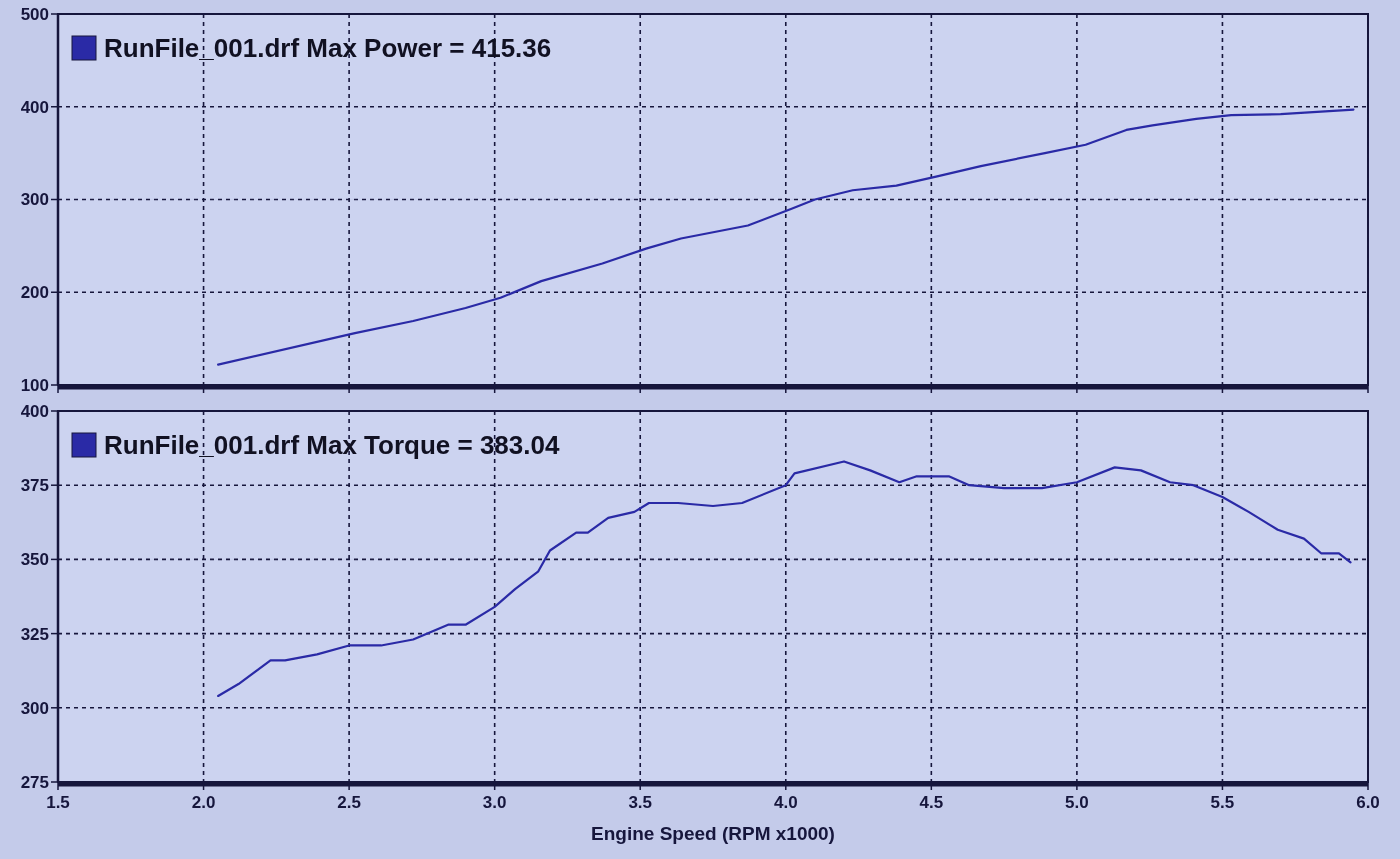  I want to click on x-tick-label: 4.5, so click(931, 802).